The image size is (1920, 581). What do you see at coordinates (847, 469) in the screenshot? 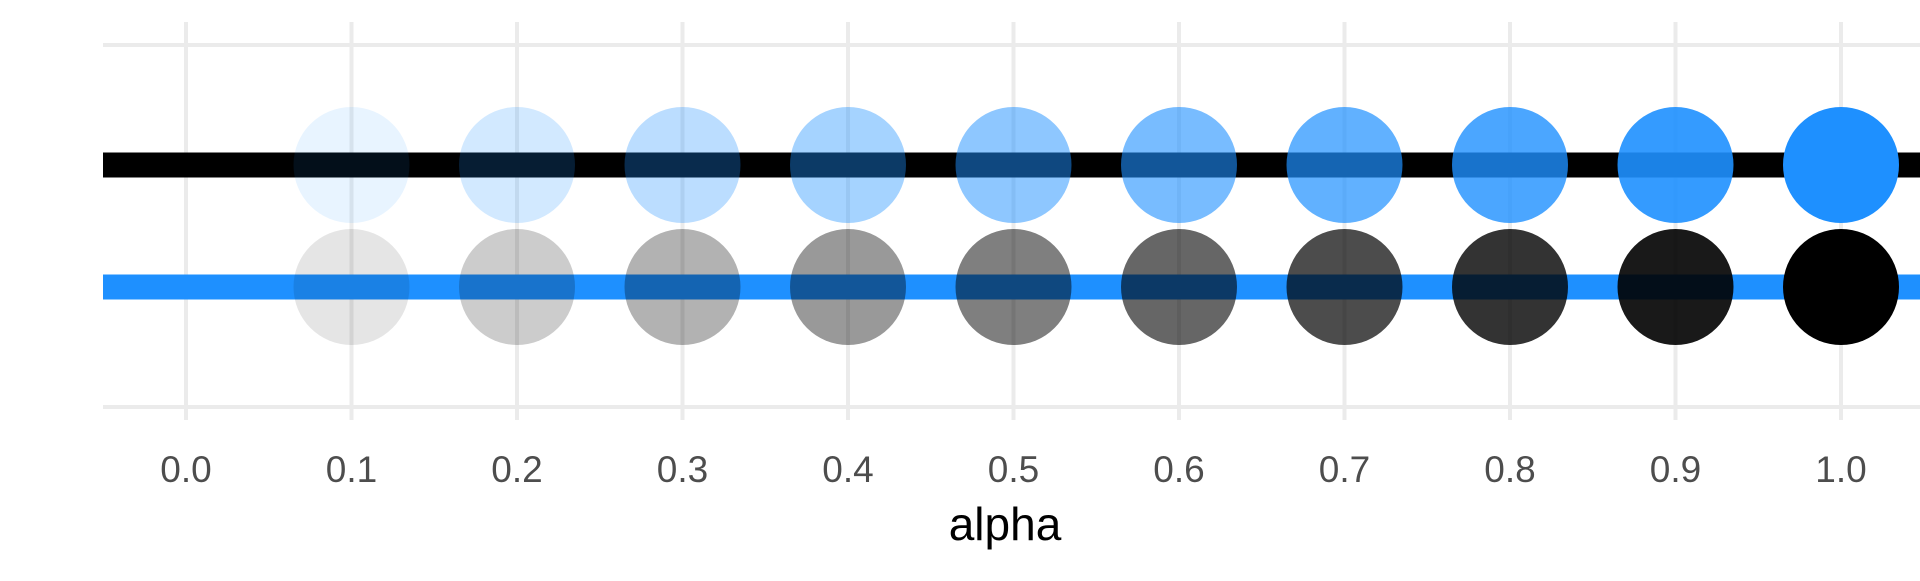
I see `x-tick-label: 0.4` at bounding box center [847, 469].